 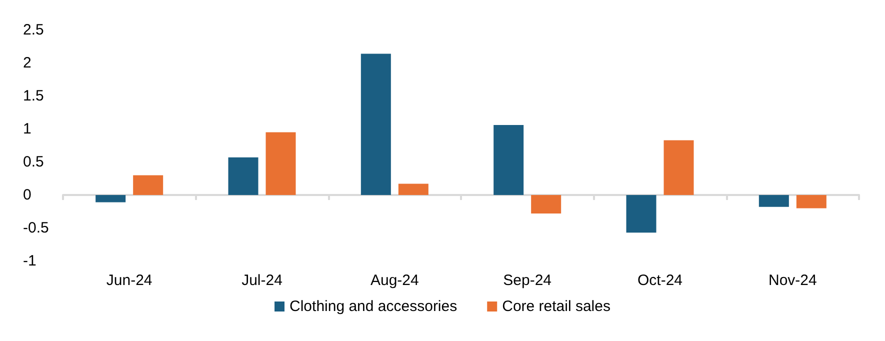 What do you see at coordinates (394, 280) in the screenshot?
I see `x-tick-label: Aug-24` at bounding box center [394, 280].